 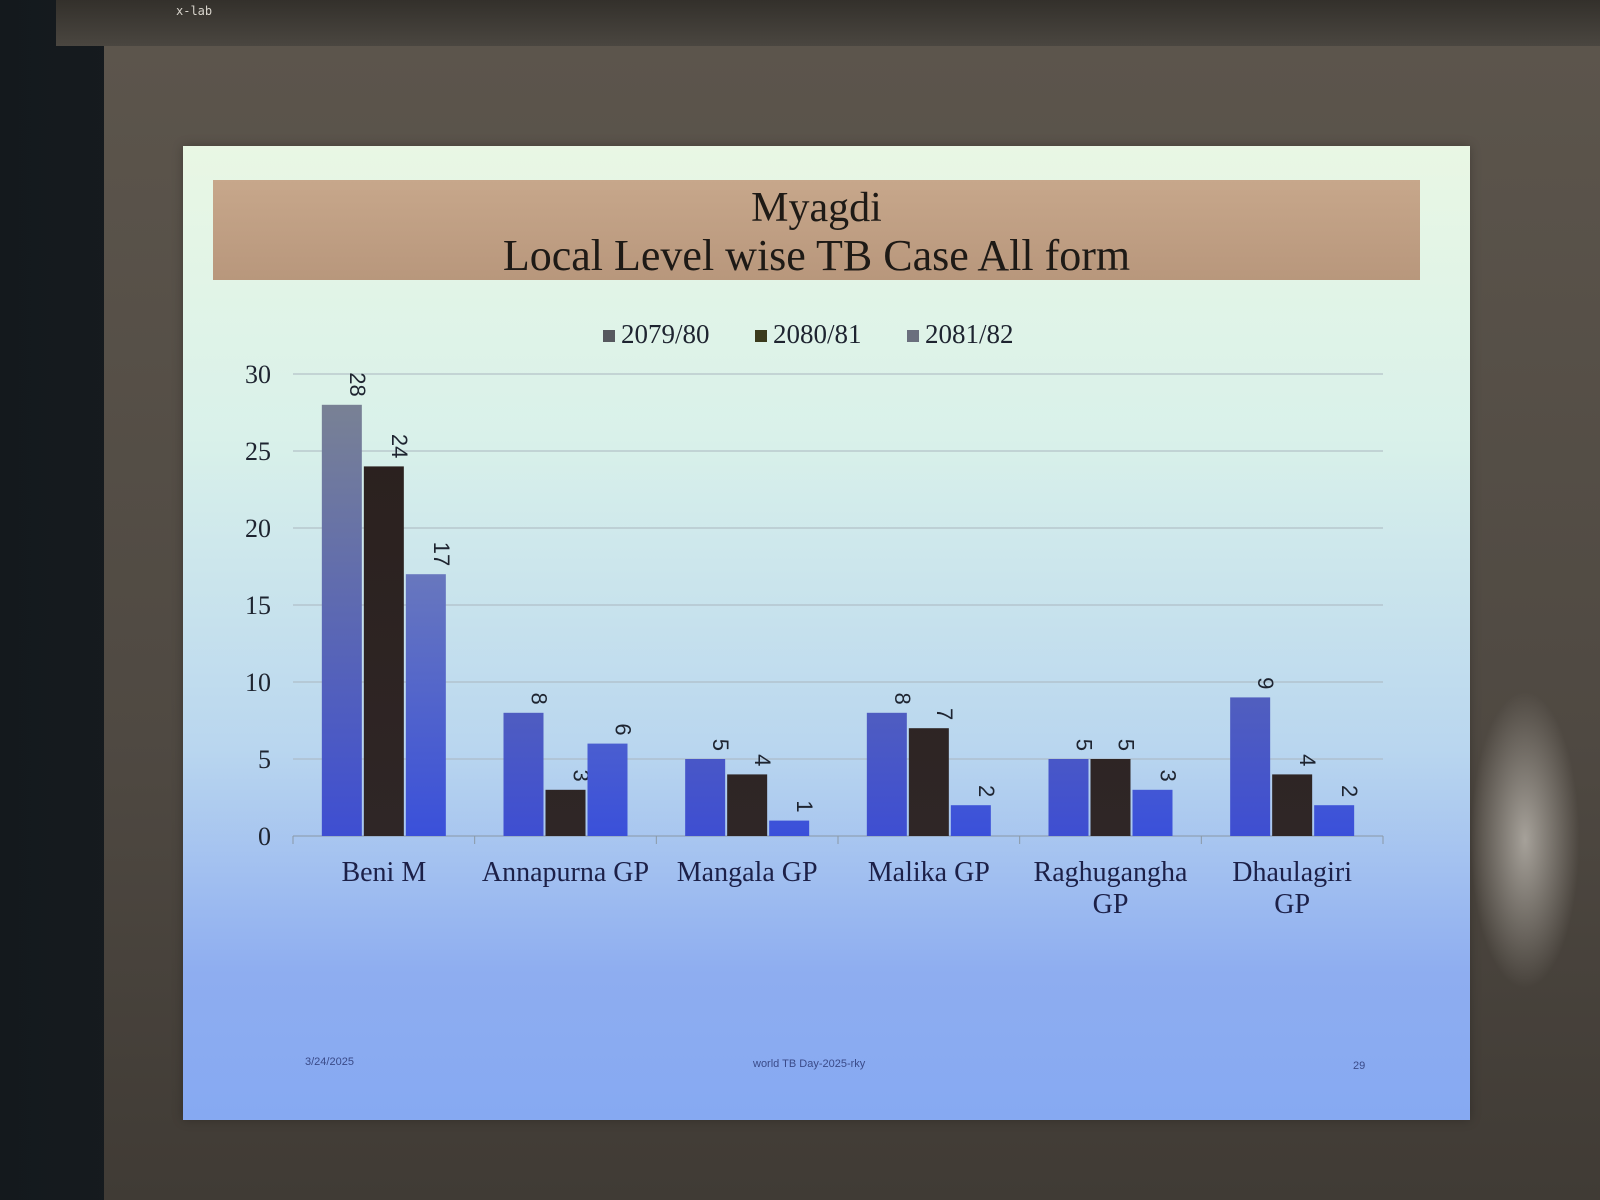 I want to click on x-category-label: Raghugangha, so click(x=1111, y=872).